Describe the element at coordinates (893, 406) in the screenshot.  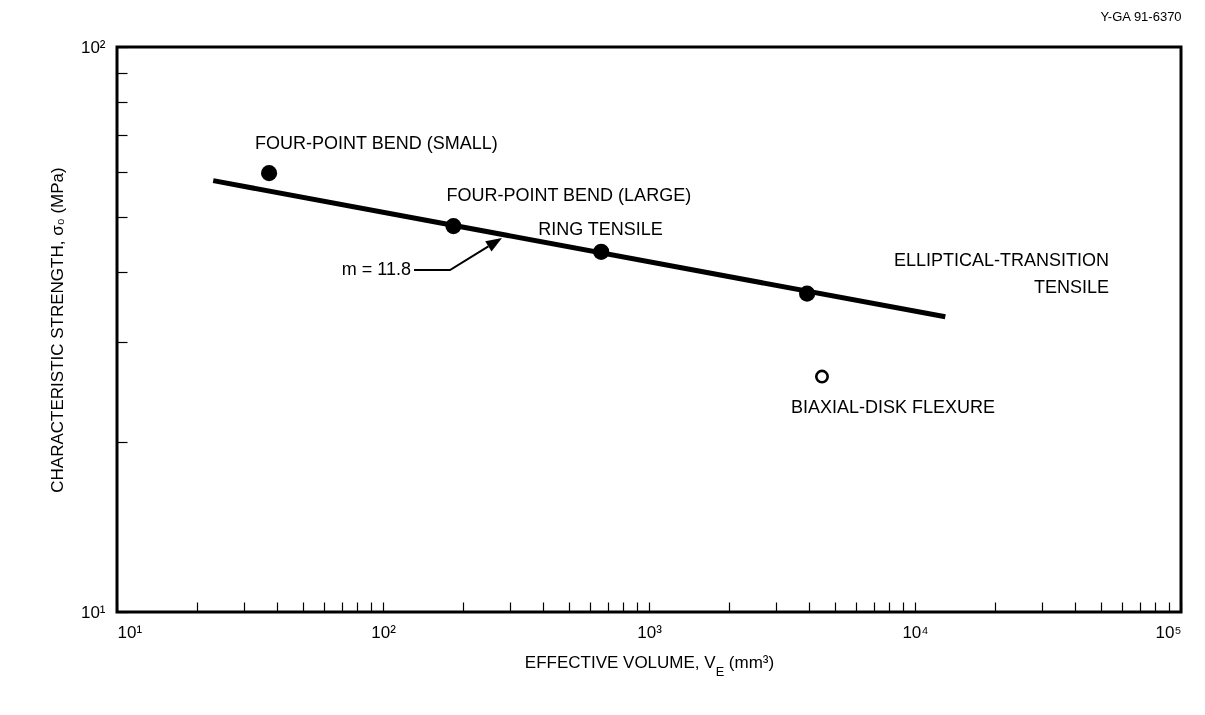
I see `annotation: BIAXIAL-DISK FLEXURE` at that location.